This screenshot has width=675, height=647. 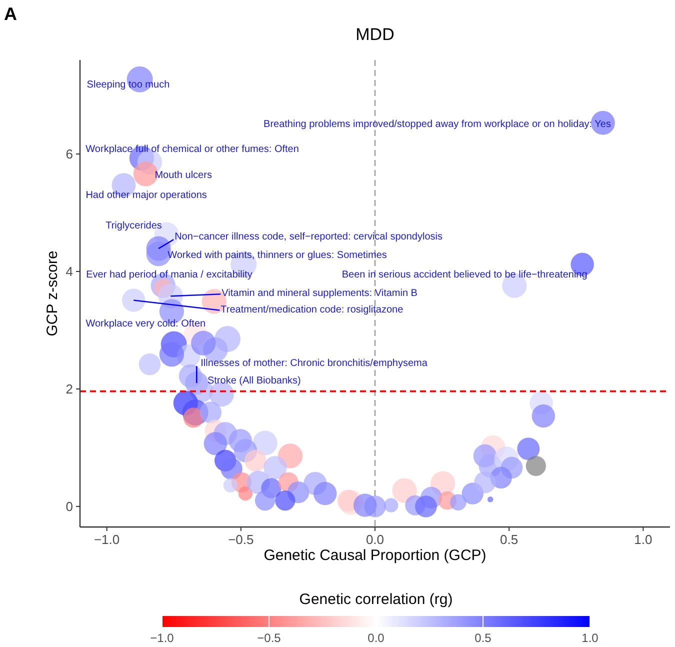 I want to click on annotation: Treatment/medication code: rosiglitazone, so click(x=312, y=310).